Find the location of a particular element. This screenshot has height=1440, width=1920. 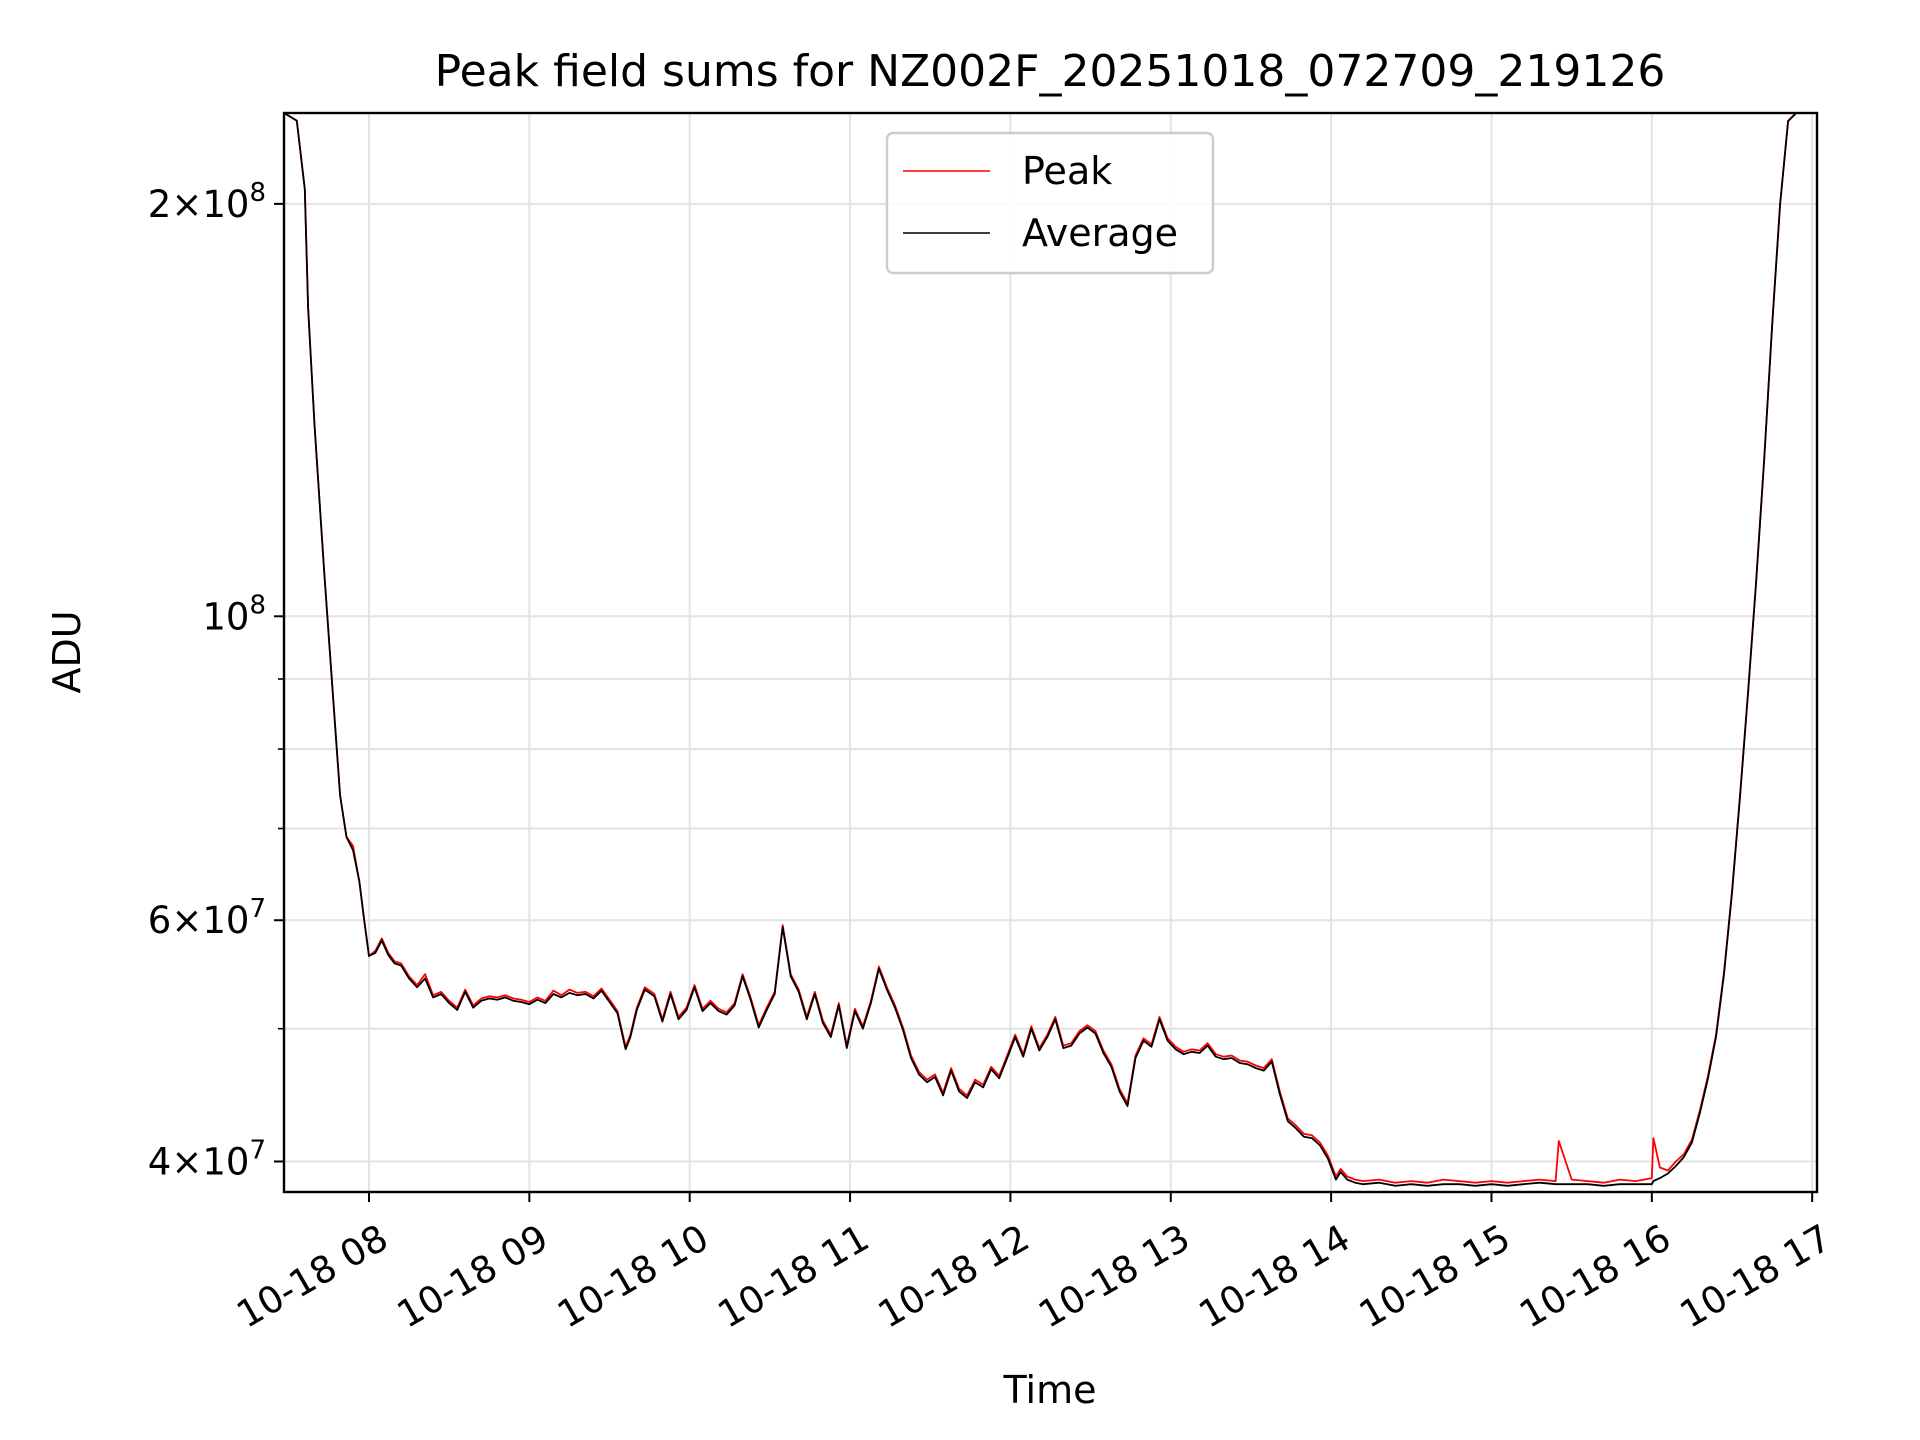

legend: Peak Average is located at coordinates (1050, 203).